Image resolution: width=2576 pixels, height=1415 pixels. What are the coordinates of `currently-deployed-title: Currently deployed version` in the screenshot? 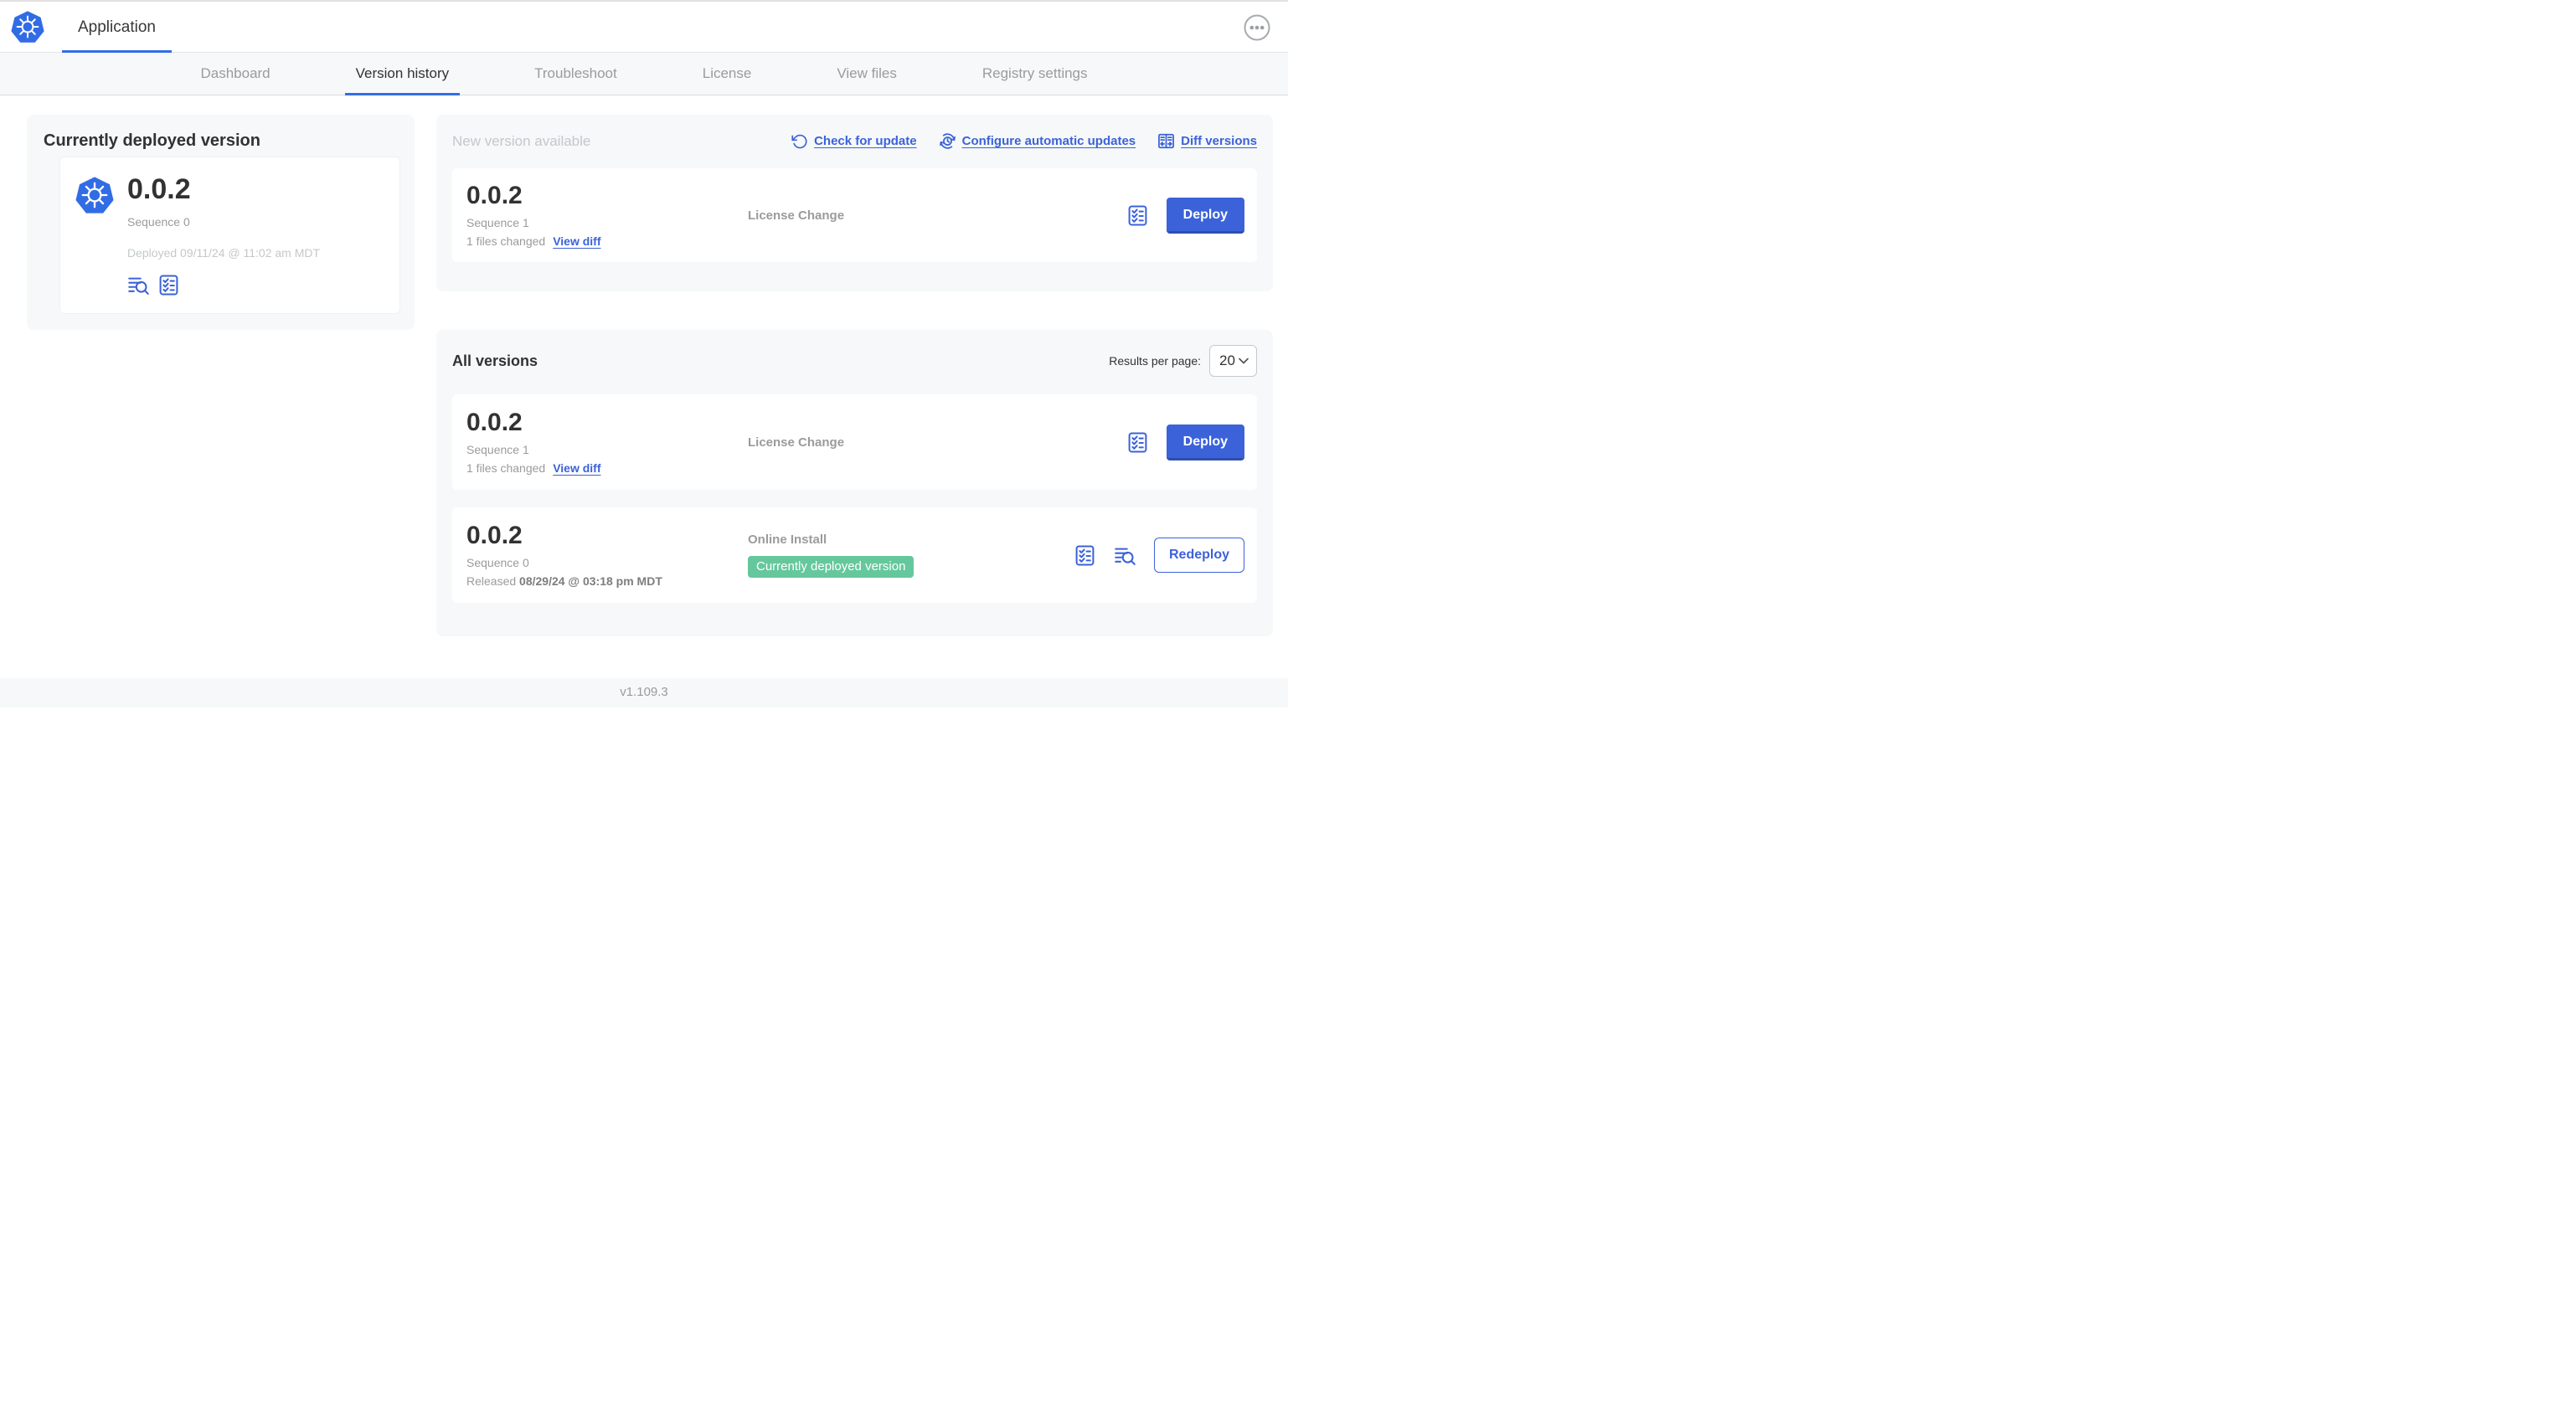 It's located at (152, 140).